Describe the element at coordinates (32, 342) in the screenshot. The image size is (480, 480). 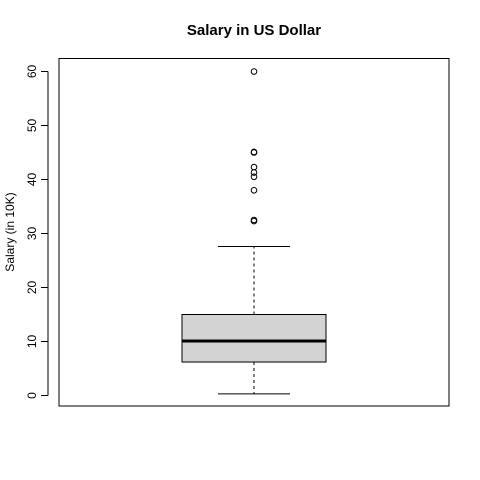
I see `y-tick-label: 10` at that location.